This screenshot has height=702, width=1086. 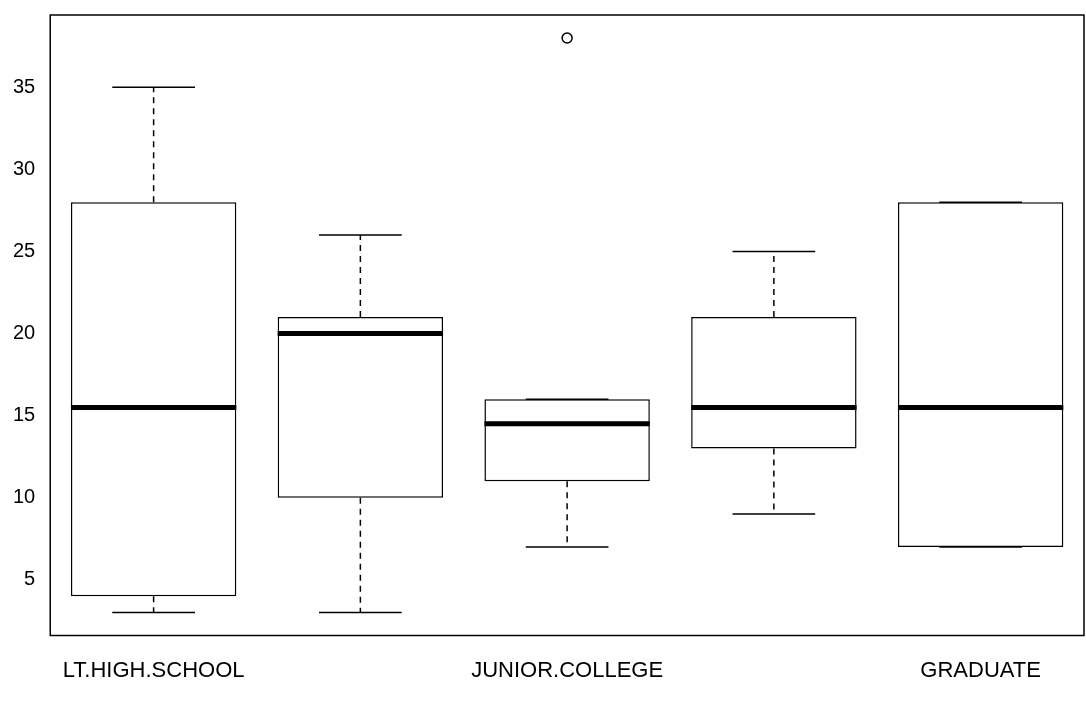 I want to click on x-tick-label: LT.HIGH.SCHOOL, so click(x=153, y=669).